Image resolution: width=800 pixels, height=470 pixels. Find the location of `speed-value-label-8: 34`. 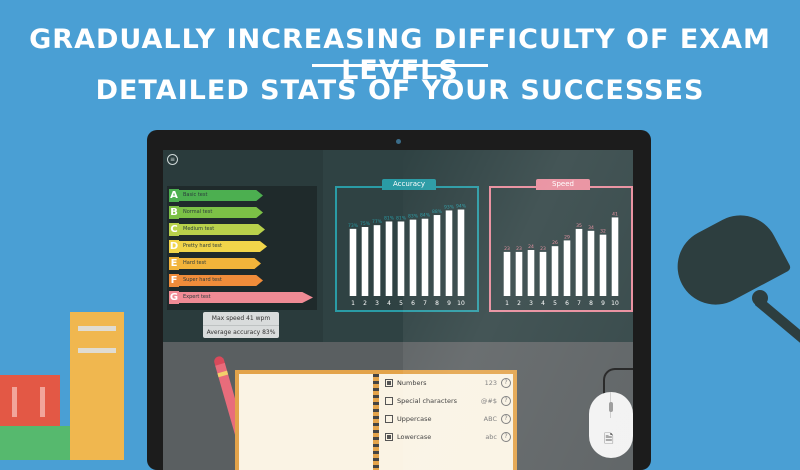

speed-value-label-8: 34 is located at coordinates (591, 228).